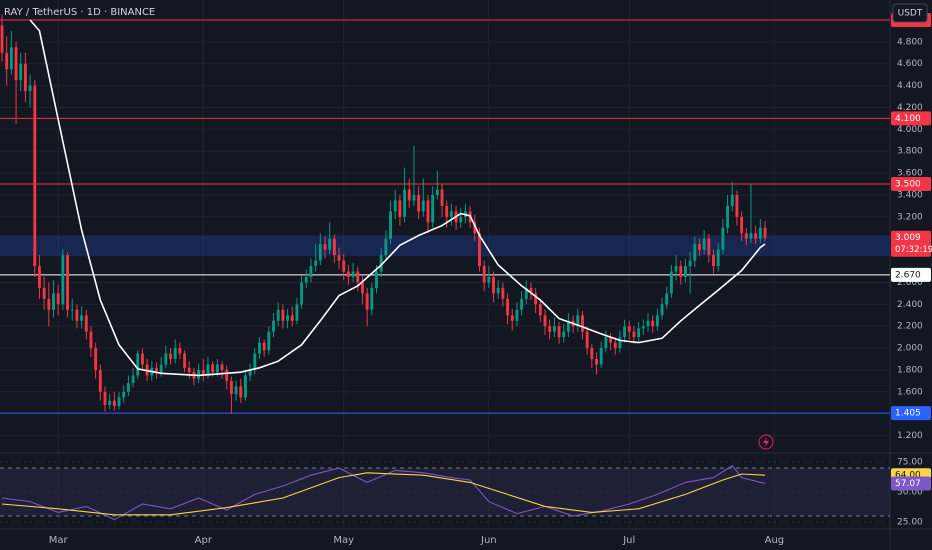  I want to click on price-tag-label: 1.405, so click(908, 414).